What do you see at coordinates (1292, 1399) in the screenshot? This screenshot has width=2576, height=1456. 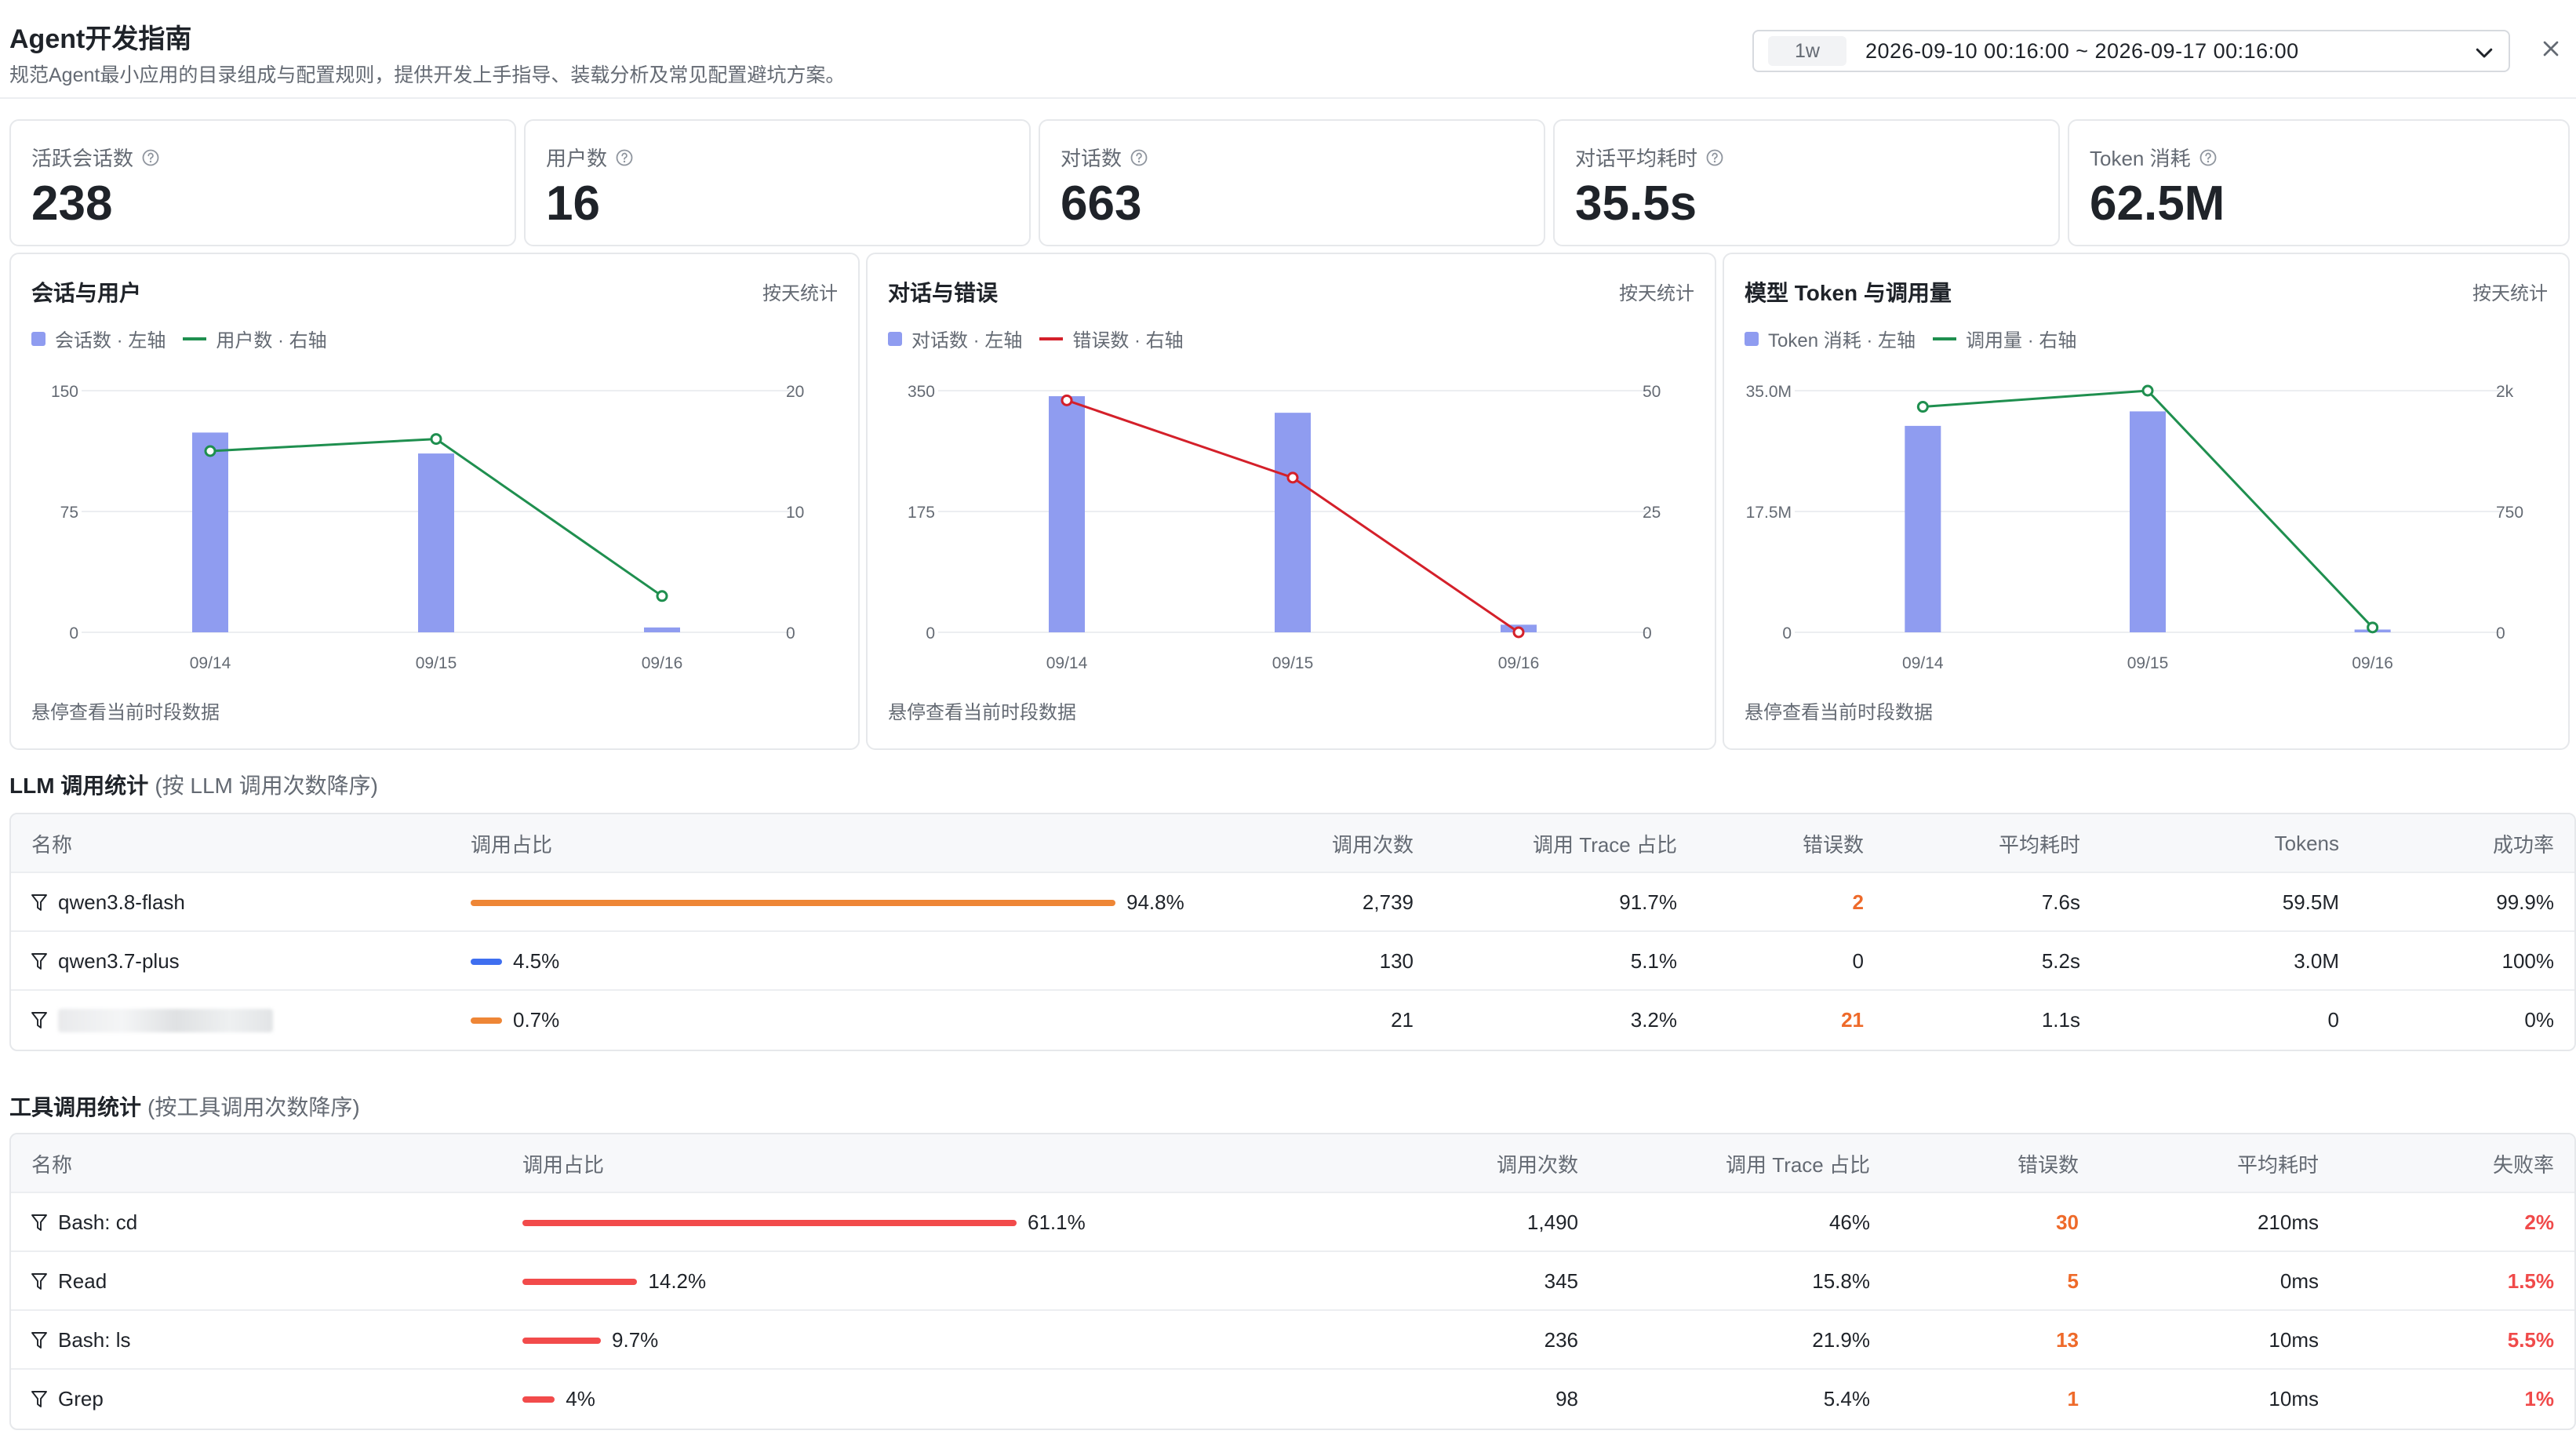 I see `table-row: Grep 4% 98 5.4% 1 10ms 1%` at bounding box center [1292, 1399].